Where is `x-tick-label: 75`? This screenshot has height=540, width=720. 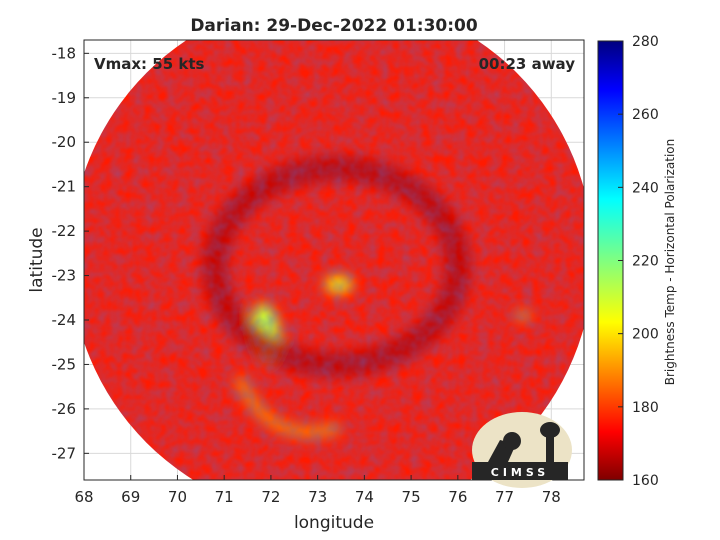
x-tick-label: 75 is located at coordinates (411, 497).